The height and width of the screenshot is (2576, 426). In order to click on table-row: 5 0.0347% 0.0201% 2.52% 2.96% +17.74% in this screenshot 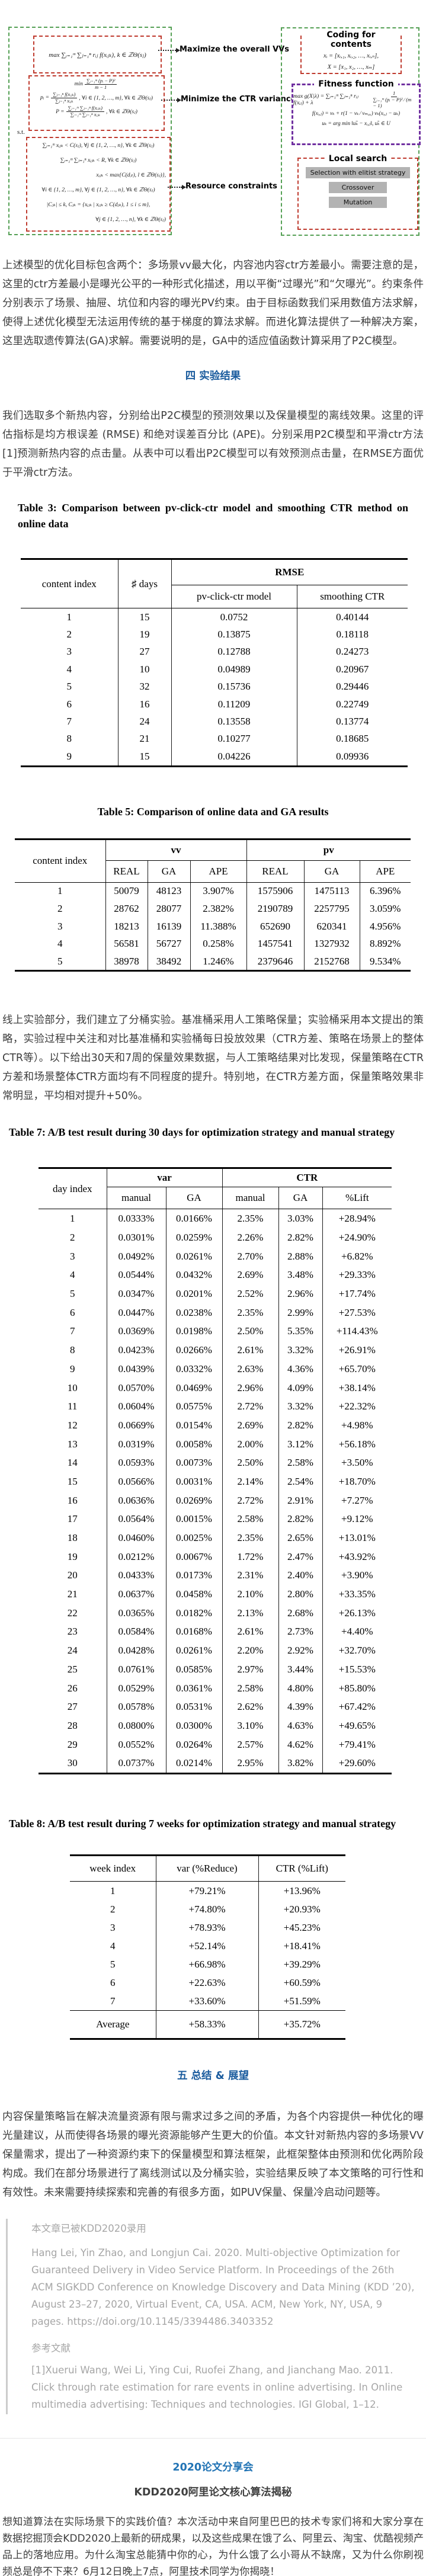, I will do `click(215, 1293)`.